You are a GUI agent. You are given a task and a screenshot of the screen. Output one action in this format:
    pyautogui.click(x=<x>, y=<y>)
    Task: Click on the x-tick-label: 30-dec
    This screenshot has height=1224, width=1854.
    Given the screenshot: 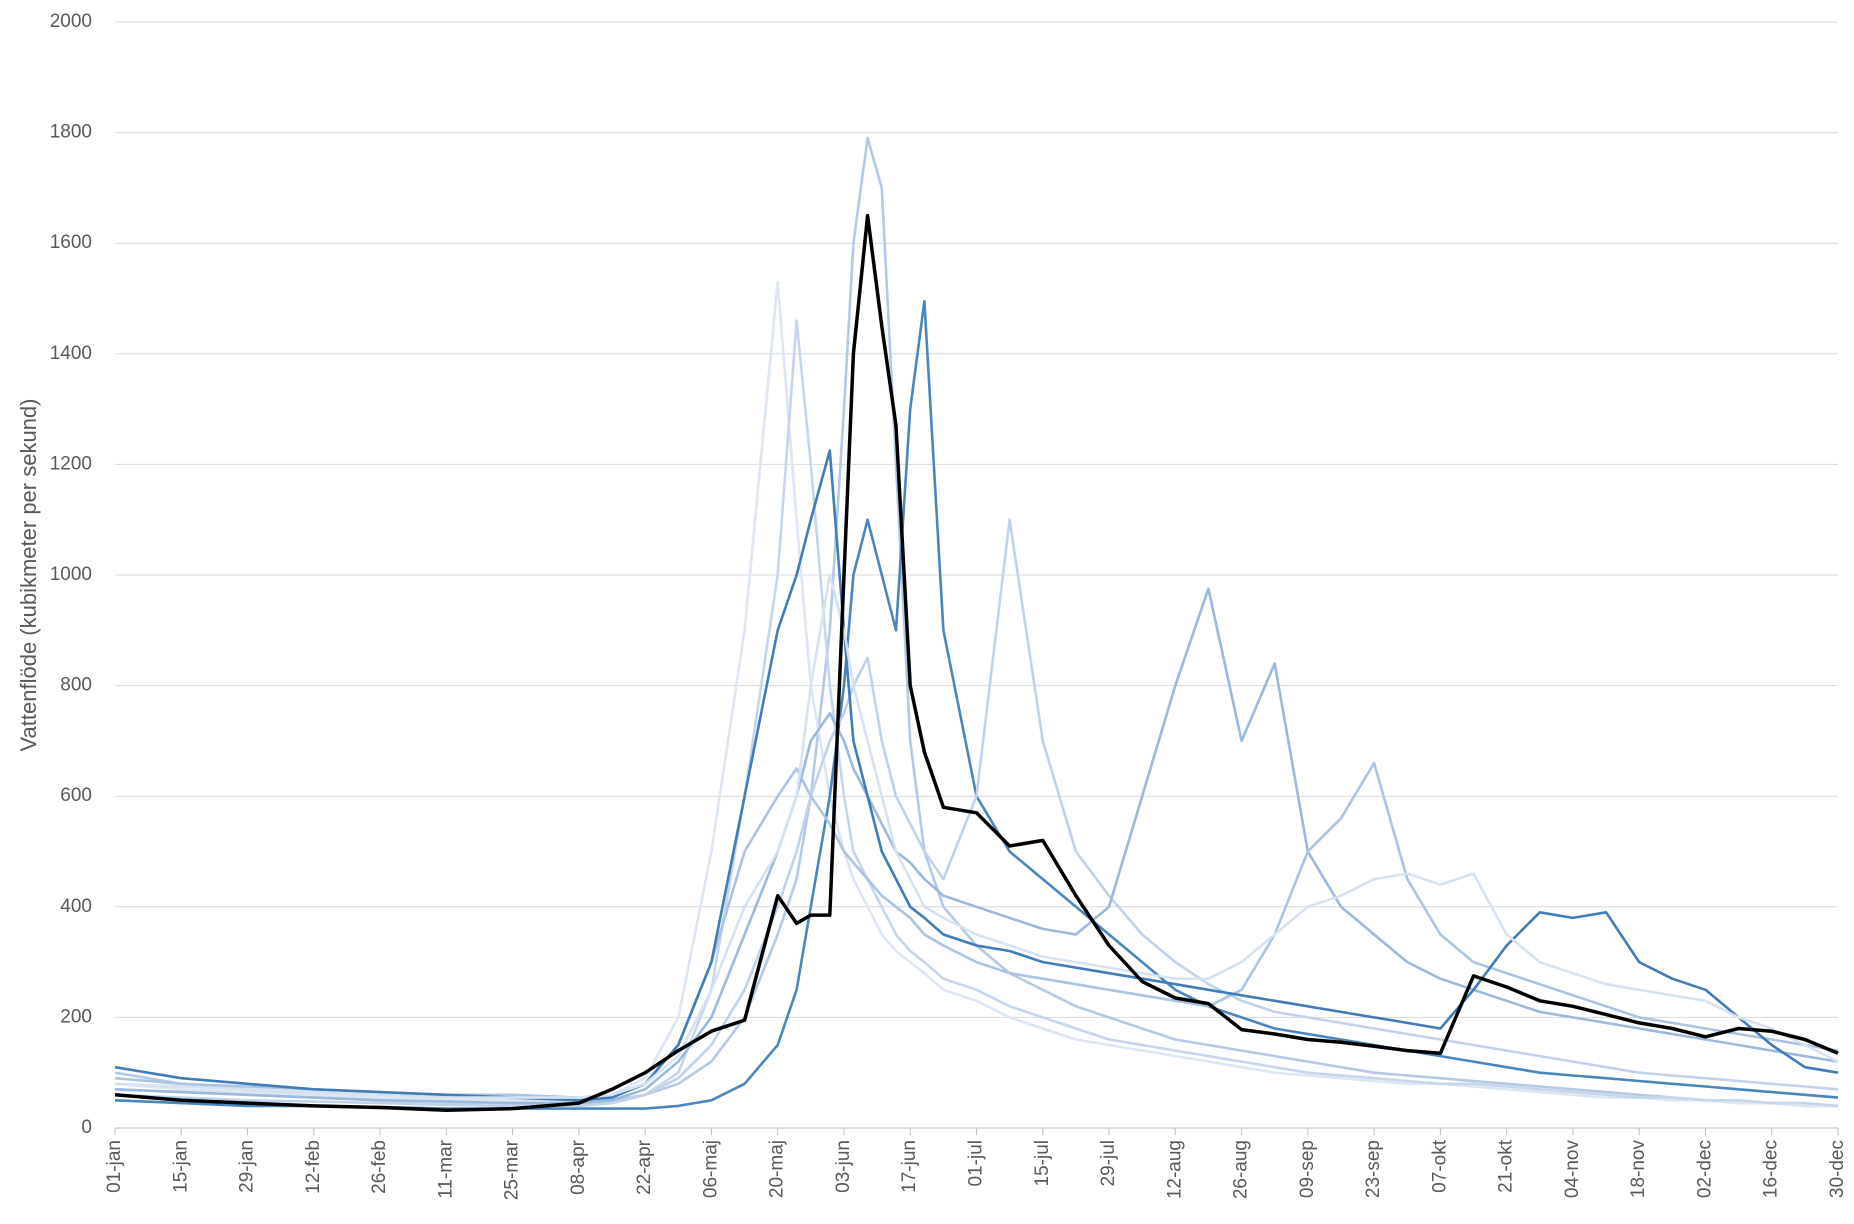 What is the action you would take?
    pyautogui.click(x=1837, y=1169)
    